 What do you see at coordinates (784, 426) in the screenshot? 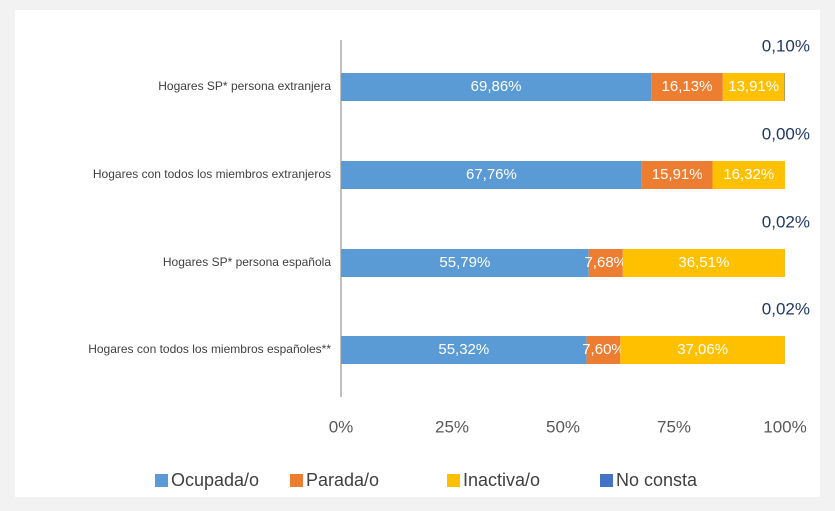
I see `x-tick-label: 100%` at bounding box center [784, 426].